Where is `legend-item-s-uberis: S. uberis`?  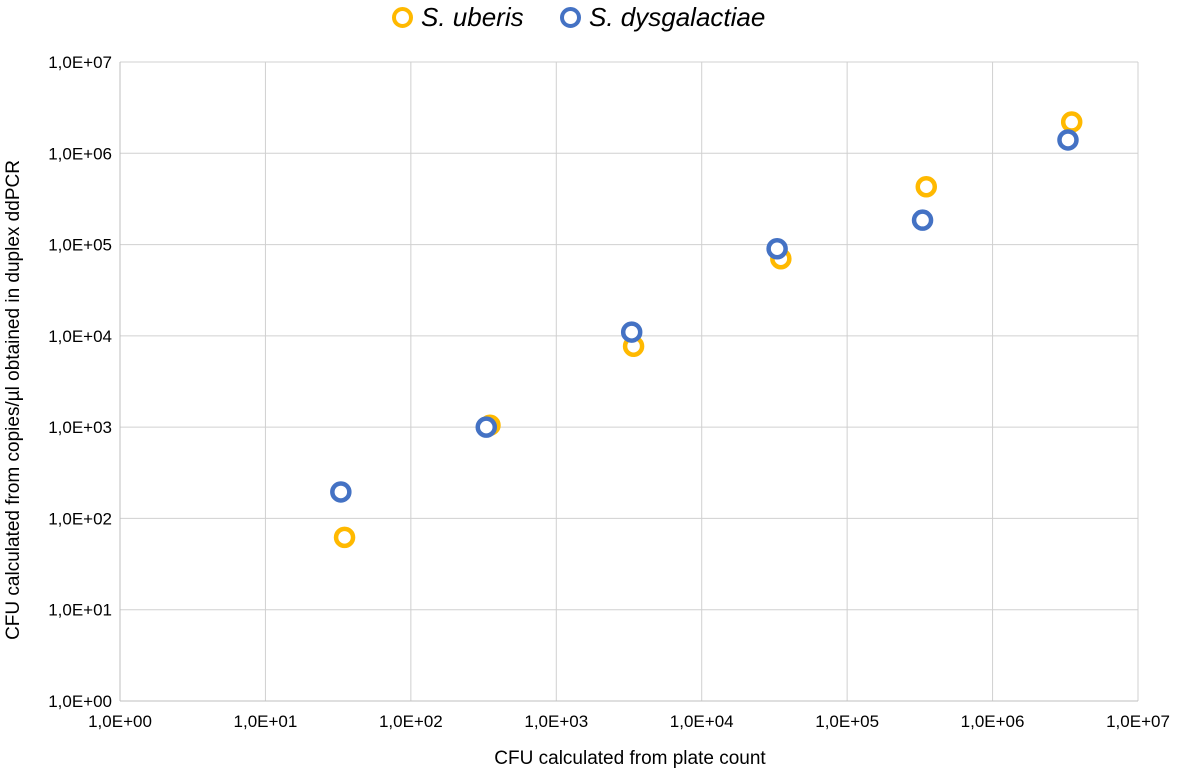 legend-item-s-uberis: S. uberis is located at coordinates (458, 17).